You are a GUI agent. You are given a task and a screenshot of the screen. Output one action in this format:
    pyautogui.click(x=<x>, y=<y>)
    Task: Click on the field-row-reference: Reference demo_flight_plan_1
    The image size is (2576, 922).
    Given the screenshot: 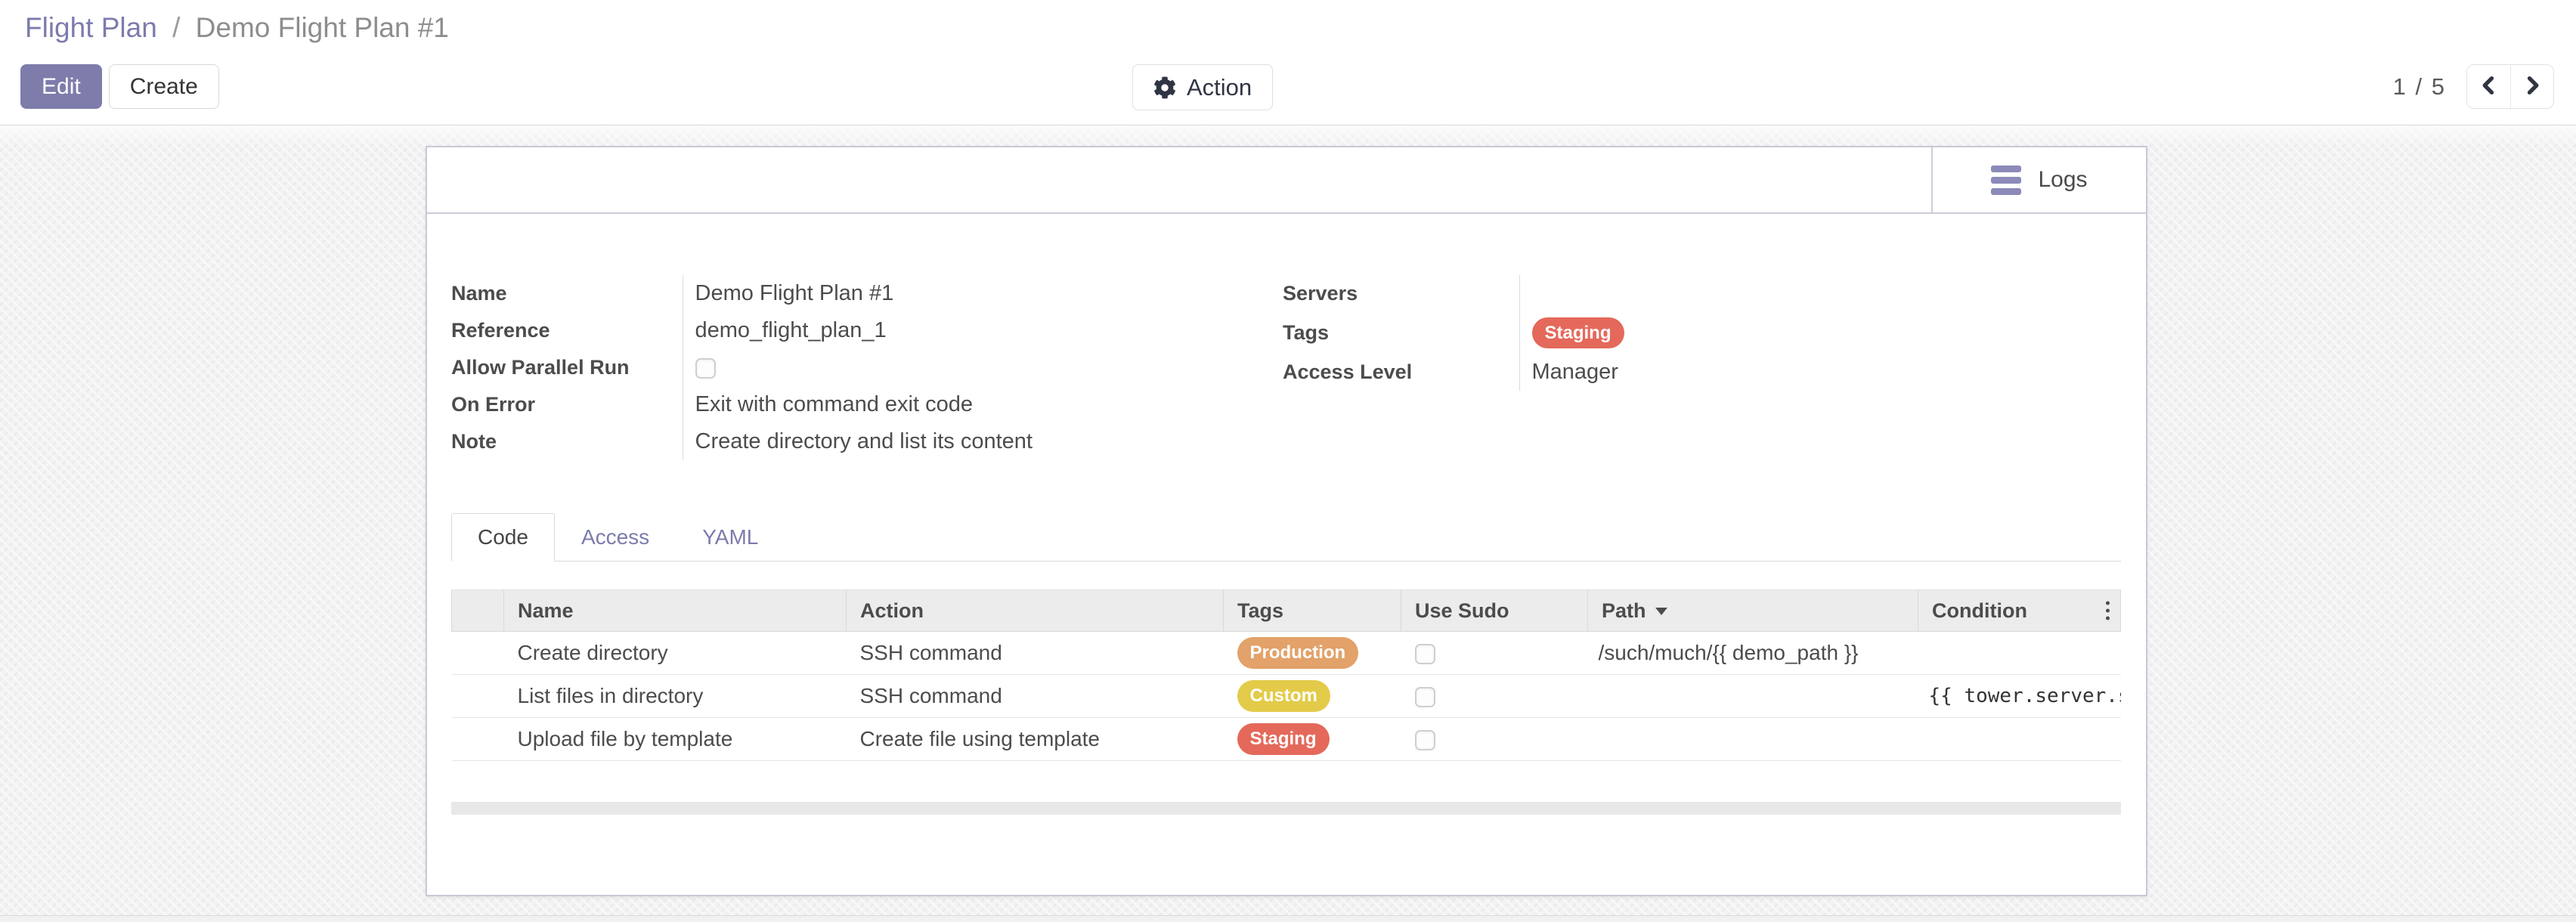 What is the action you would take?
    pyautogui.click(x=851, y=330)
    